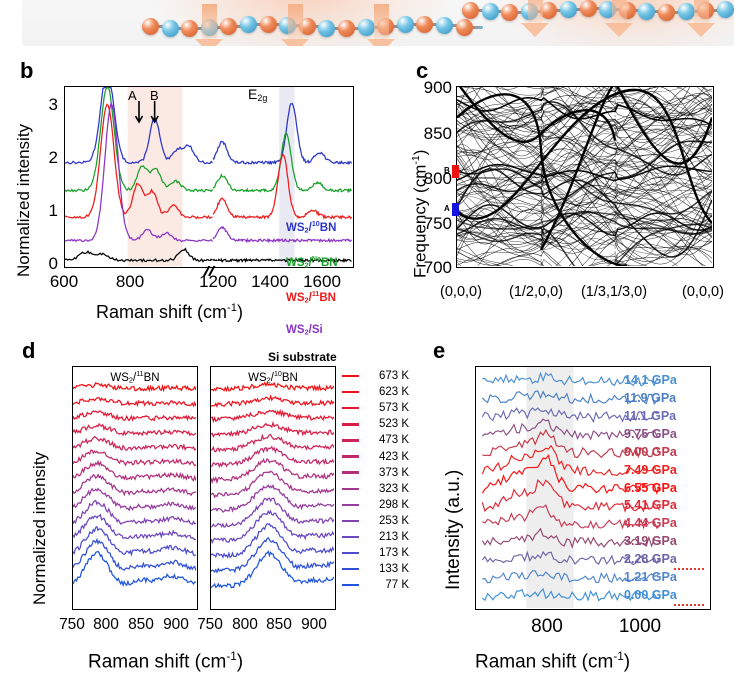 This screenshot has width=750, height=700. I want to click on pbl-main-4: Si substrate, so click(302, 357).